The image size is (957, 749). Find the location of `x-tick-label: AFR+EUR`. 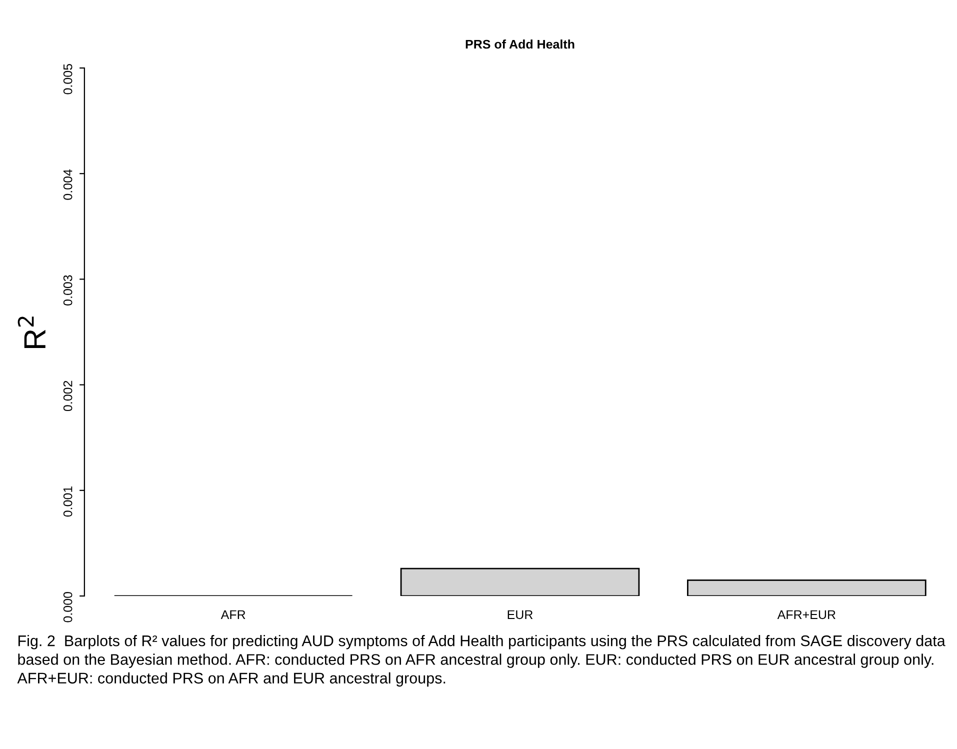

x-tick-label: AFR+EUR is located at coordinates (806, 615).